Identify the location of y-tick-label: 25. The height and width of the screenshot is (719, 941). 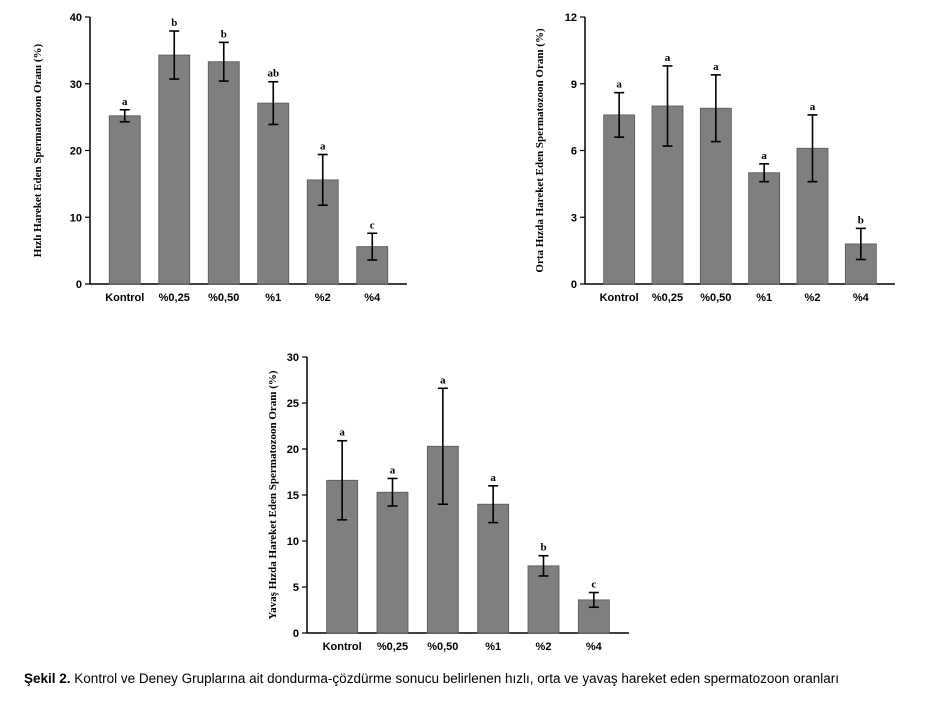
(293, 404).